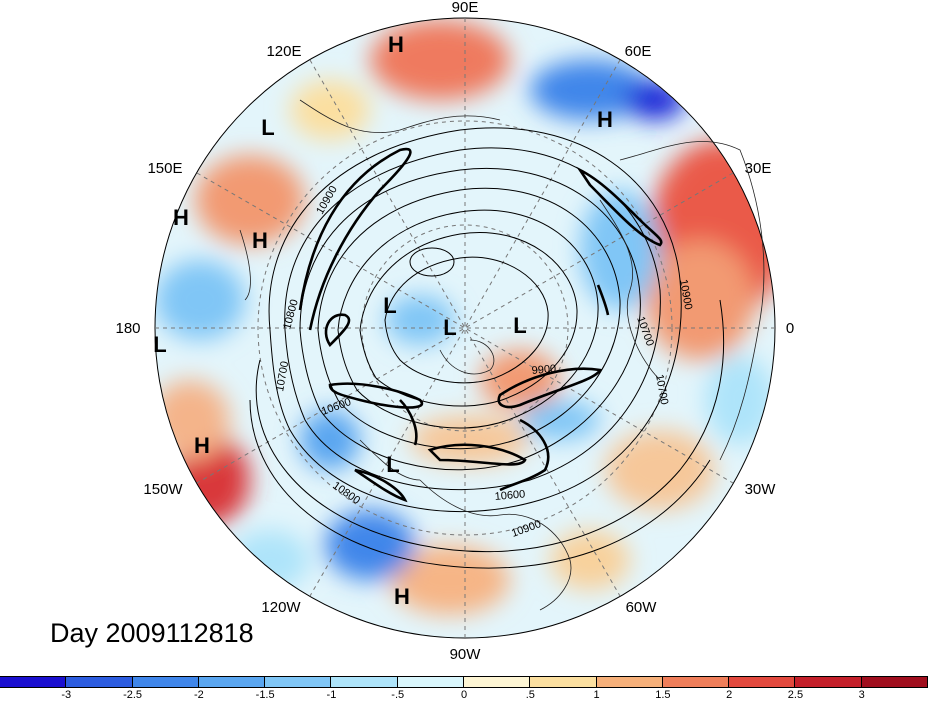 Image resolution: width=928 pixels, height=702 pixels. I want to click on colorbar-tick-label: -1, so click(331, 695).